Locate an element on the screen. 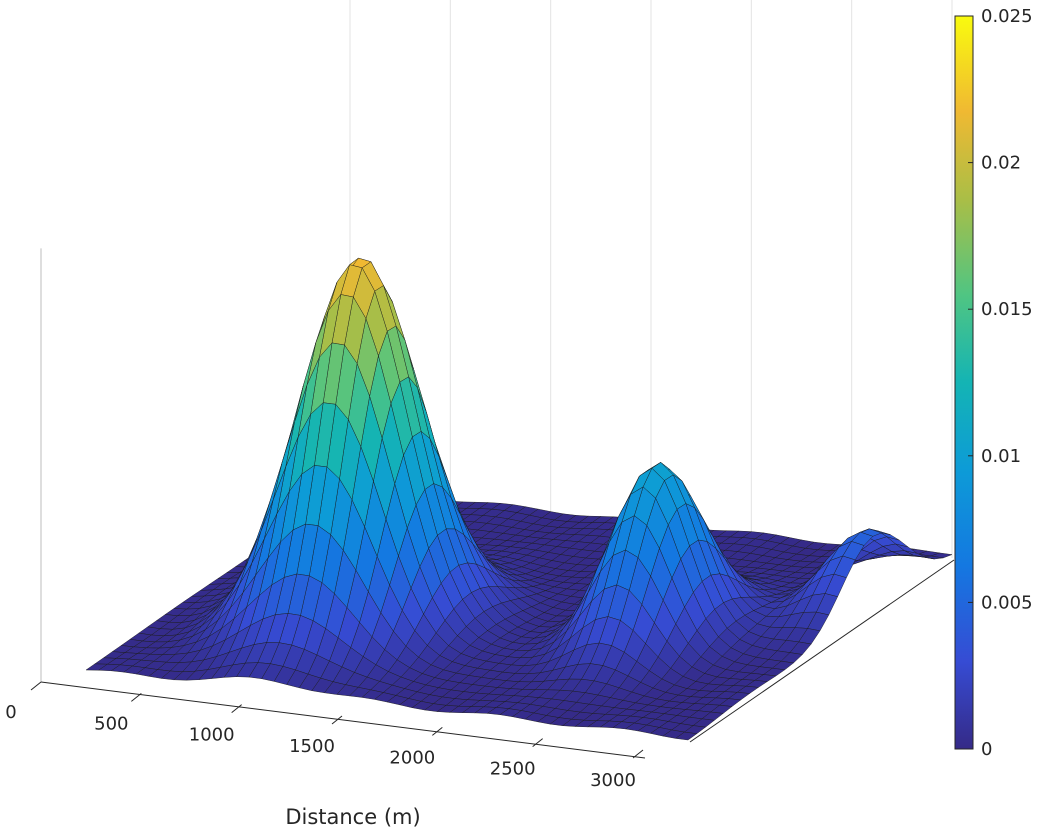 This screenshot has width=1051, height=839. x-tick-label: 2500 is located at coordinates (513, 769).